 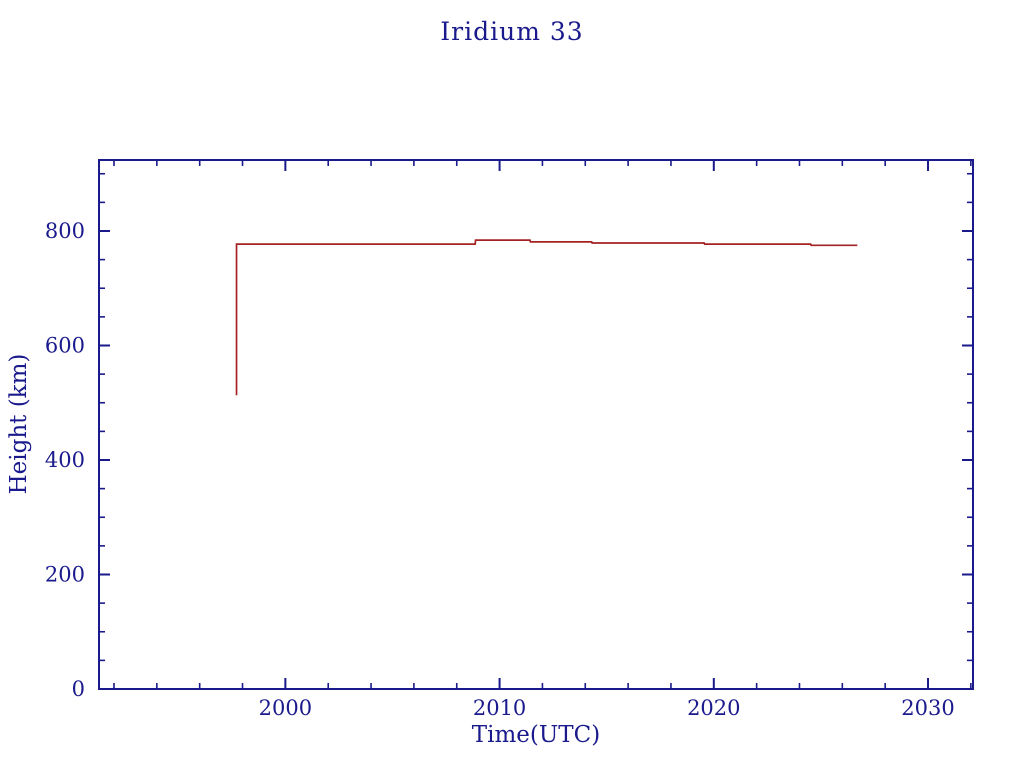 I want to click on data-series-group, so click(x=546, y=317).